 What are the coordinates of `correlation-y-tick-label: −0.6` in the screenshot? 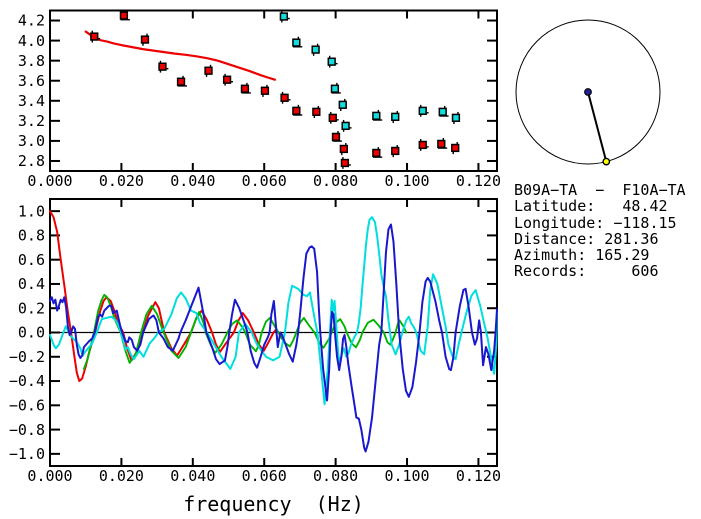 It's located at (27, 406).